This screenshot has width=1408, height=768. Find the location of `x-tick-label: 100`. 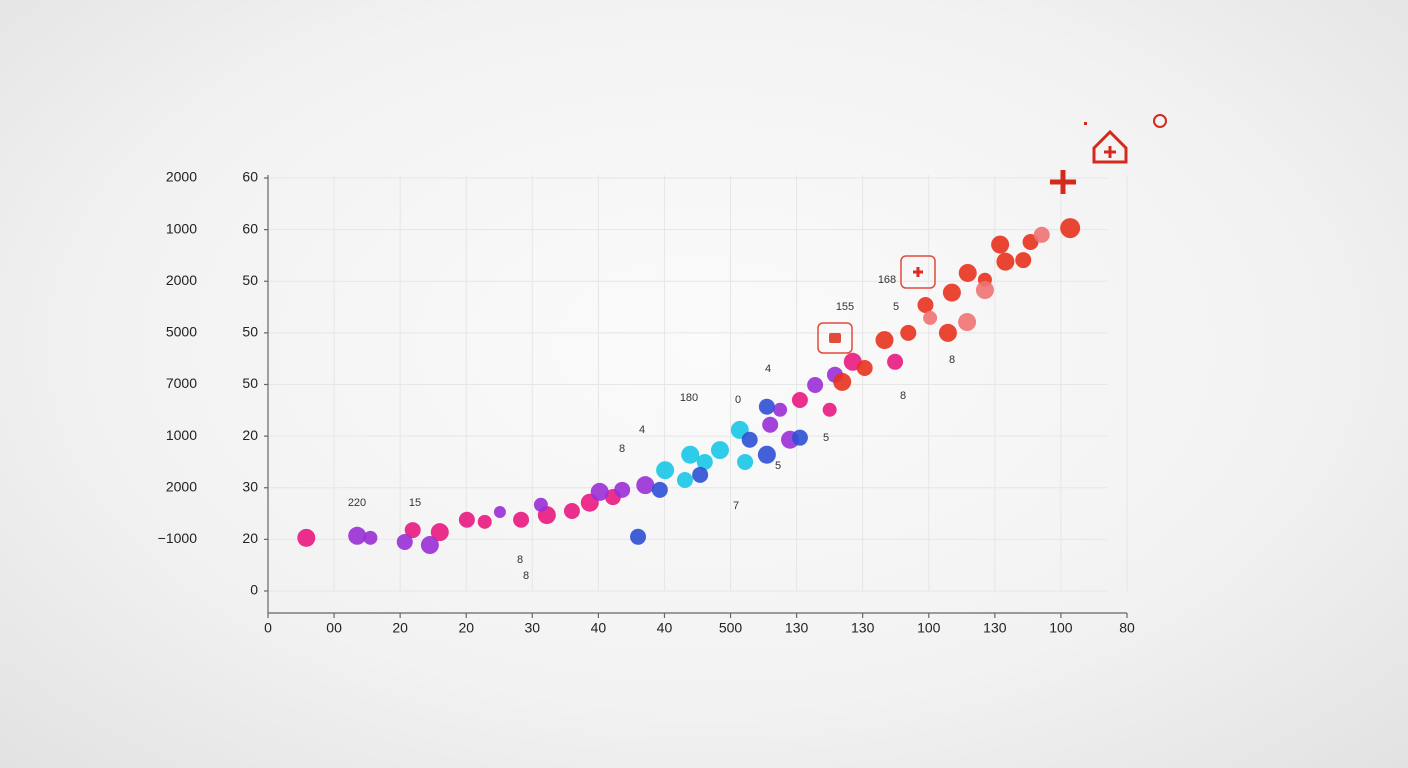

x-tick-label: 100 is located at coordinates (1061, 628).